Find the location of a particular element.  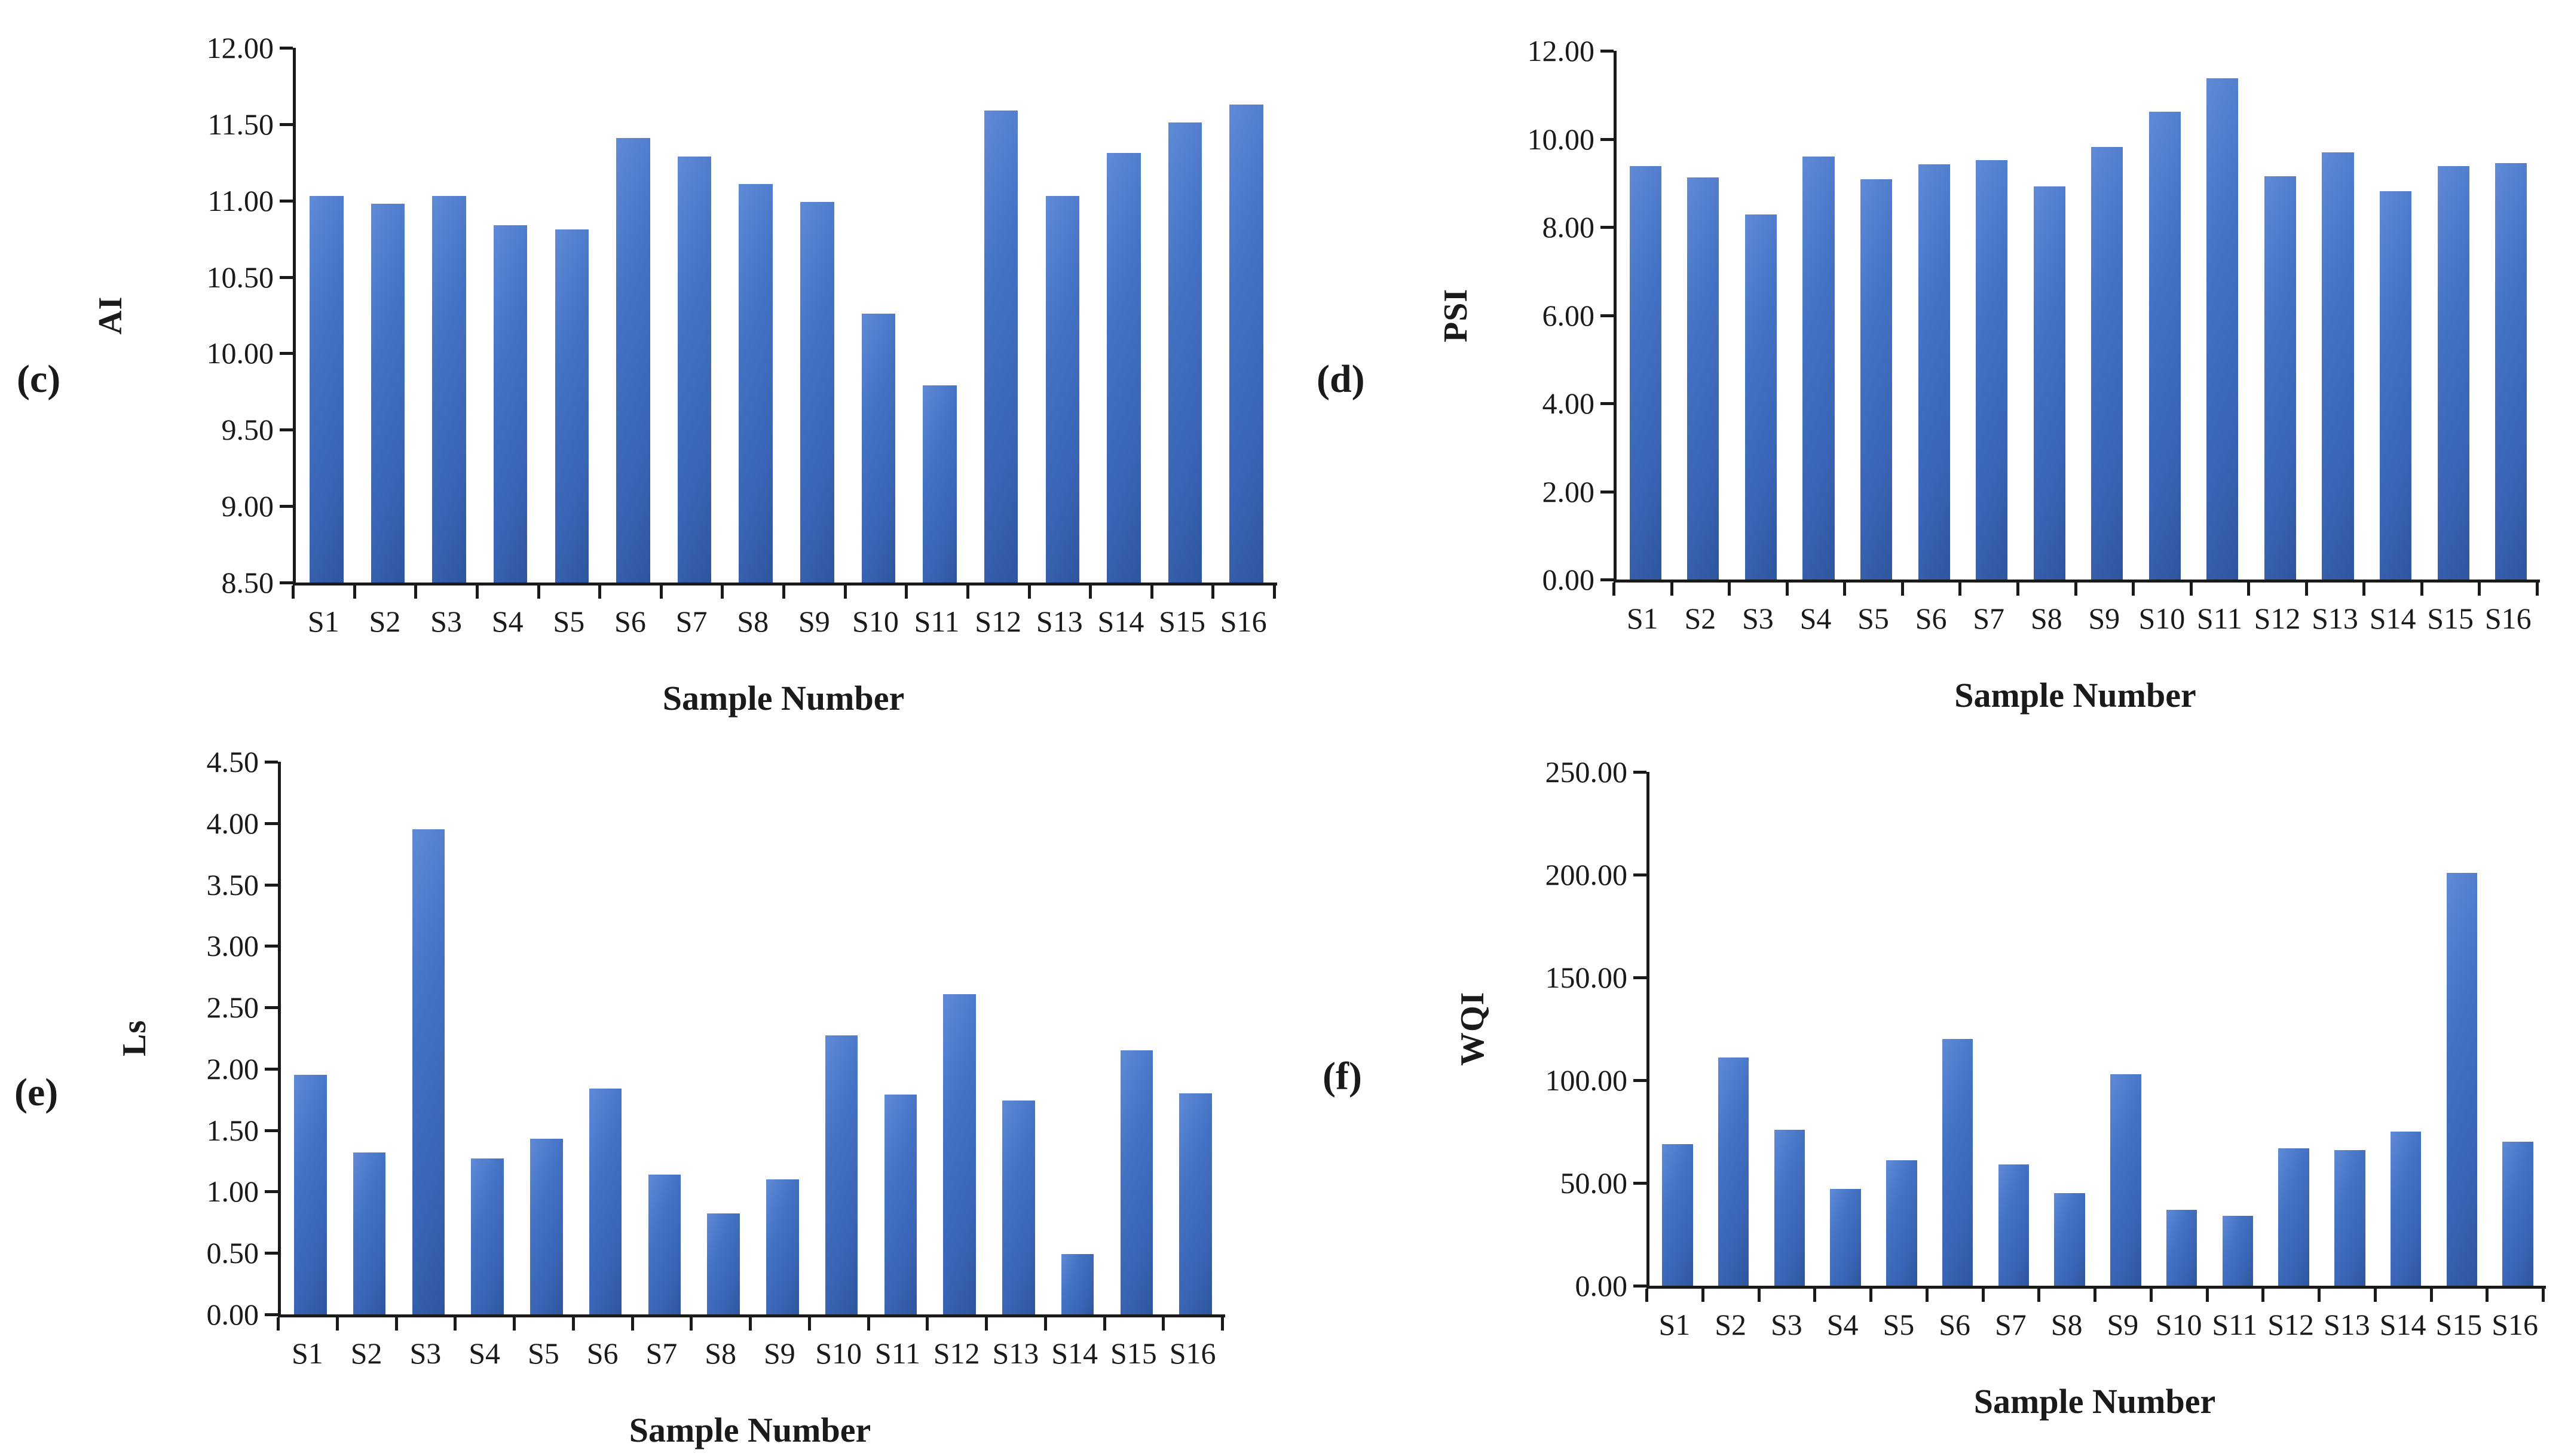

panel-label-f: (f) is located at coordinates (1343, 1076).